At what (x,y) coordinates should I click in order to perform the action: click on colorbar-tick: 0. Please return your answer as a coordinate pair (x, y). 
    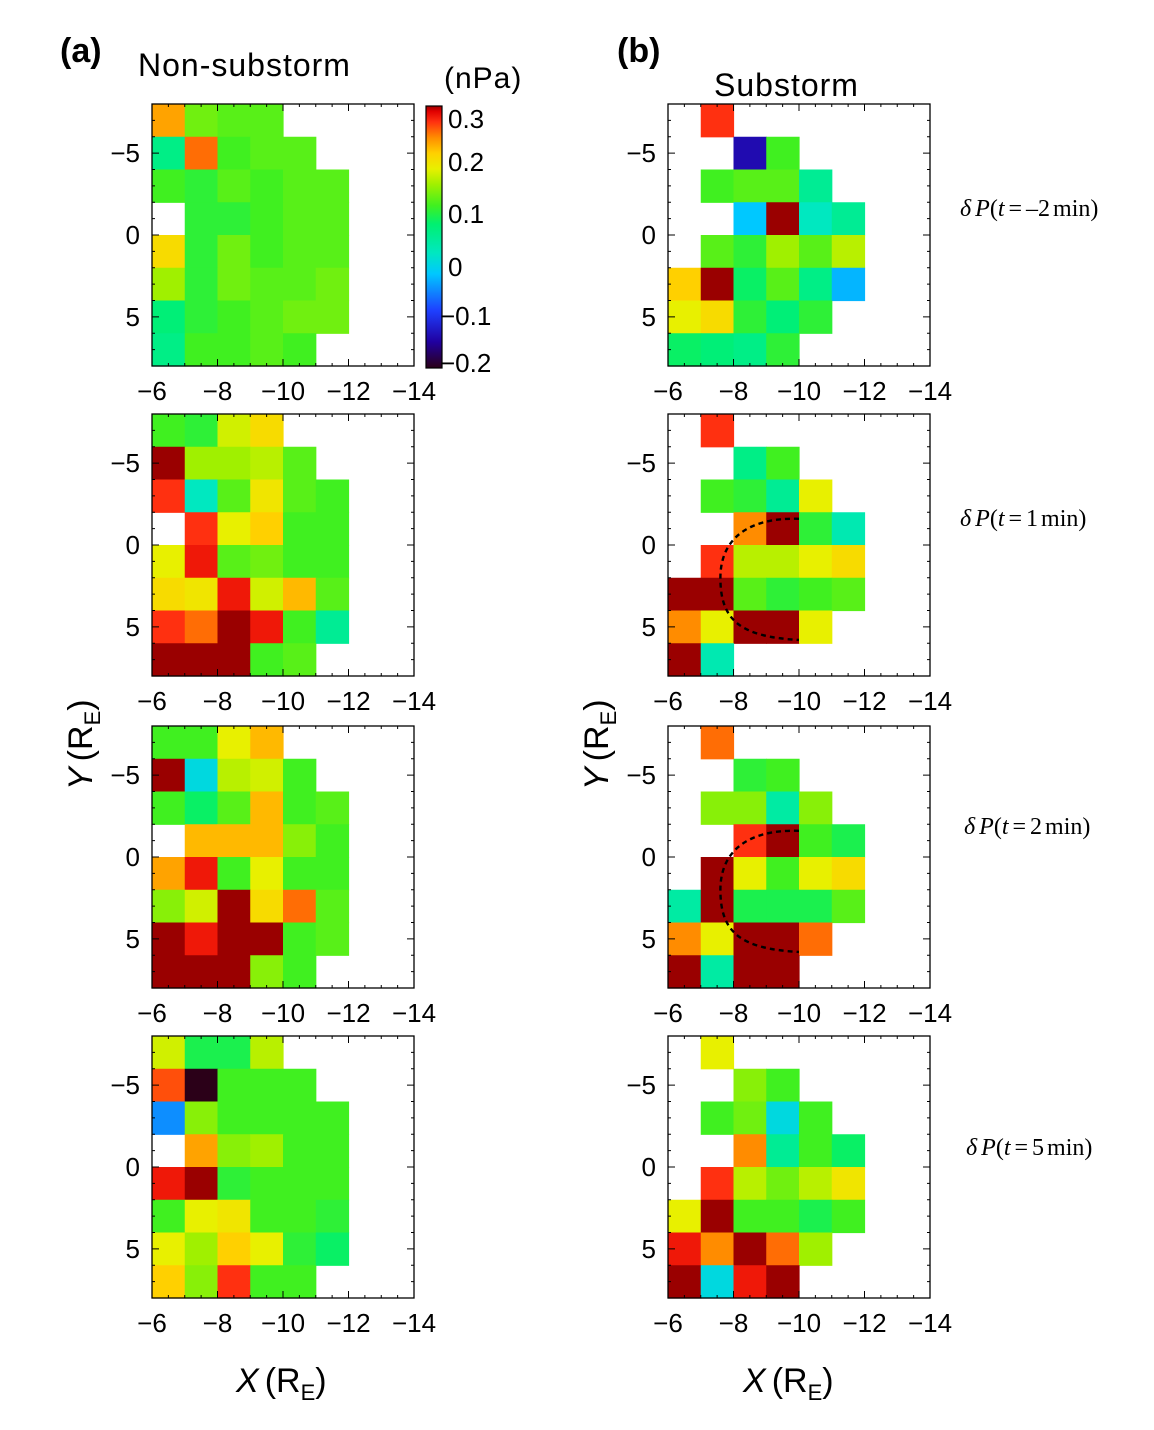
    Looking at the image, I should click on (455, 267).